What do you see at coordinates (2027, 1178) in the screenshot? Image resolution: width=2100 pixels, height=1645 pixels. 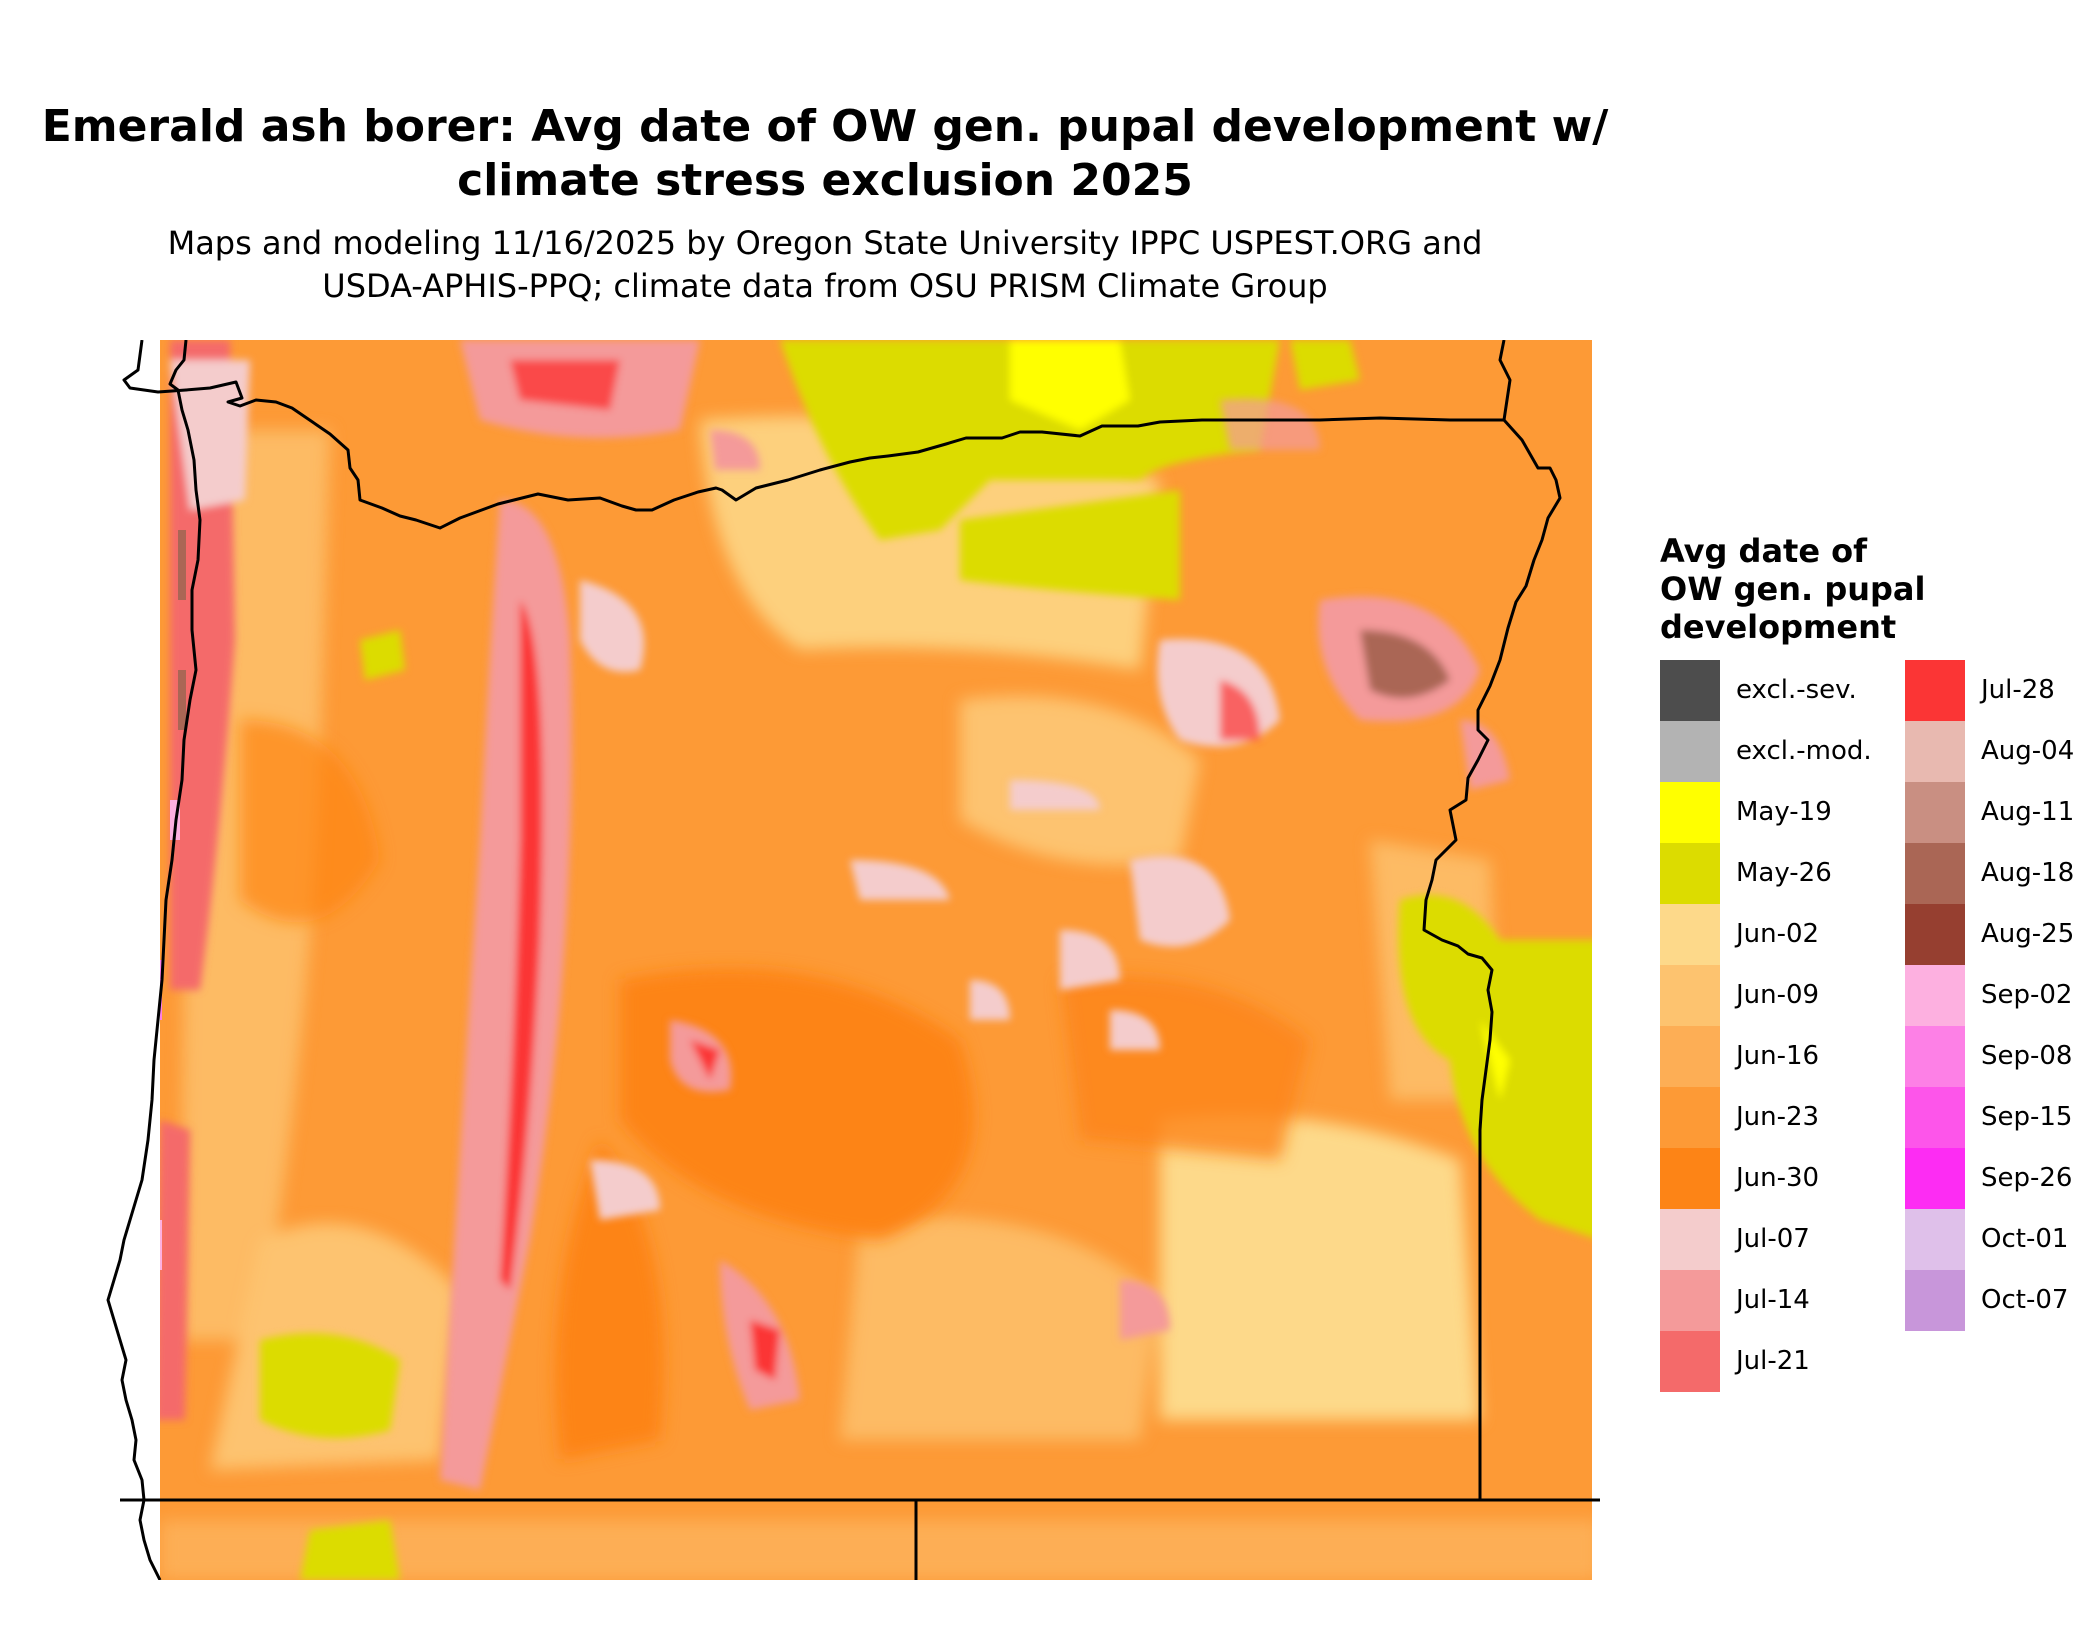 I see `legend-label: Sep-26` at bounding box center [2027, 1178].